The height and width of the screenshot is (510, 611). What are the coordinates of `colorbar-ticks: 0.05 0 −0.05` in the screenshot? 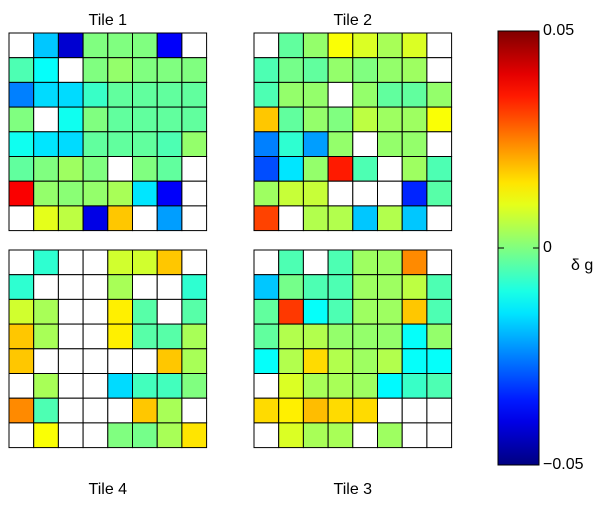 It's located at (541, 247).